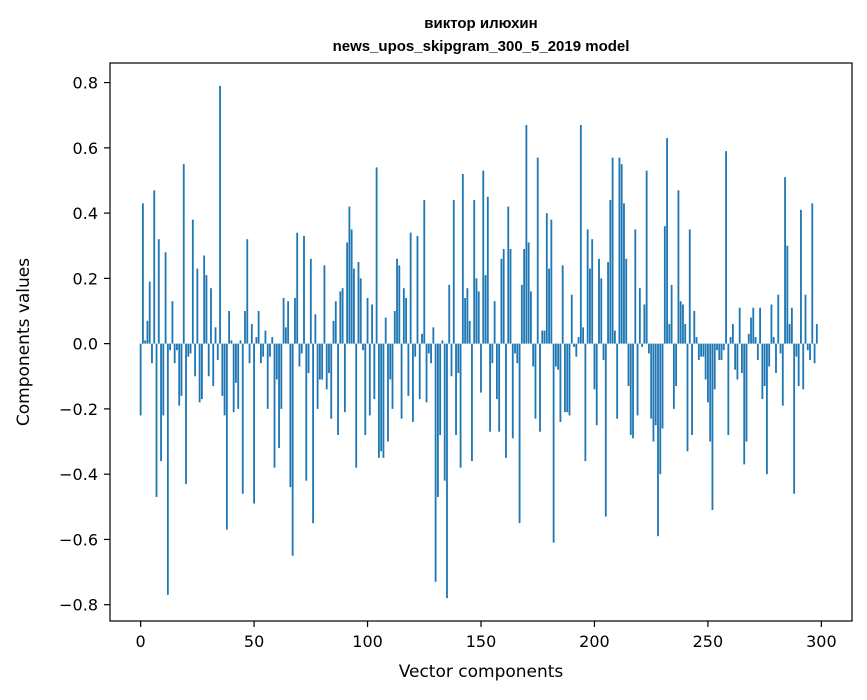 Image resolution: width=867 pixels, height=700 pixels. I want to click on x-axis-ticks: 0 50 100 150 200 250 300, so click(486, 636).